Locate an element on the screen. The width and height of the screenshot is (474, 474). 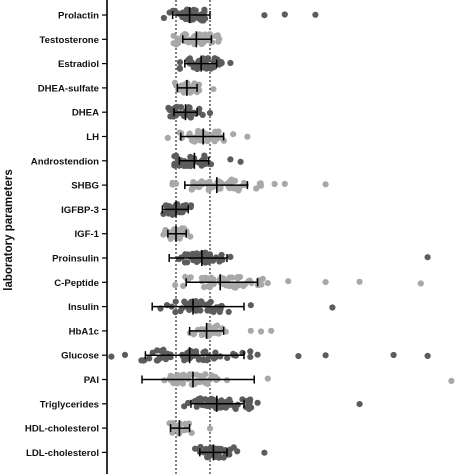
y-axis-title-group: laboratory parameters is located at coordinates (9, 229).